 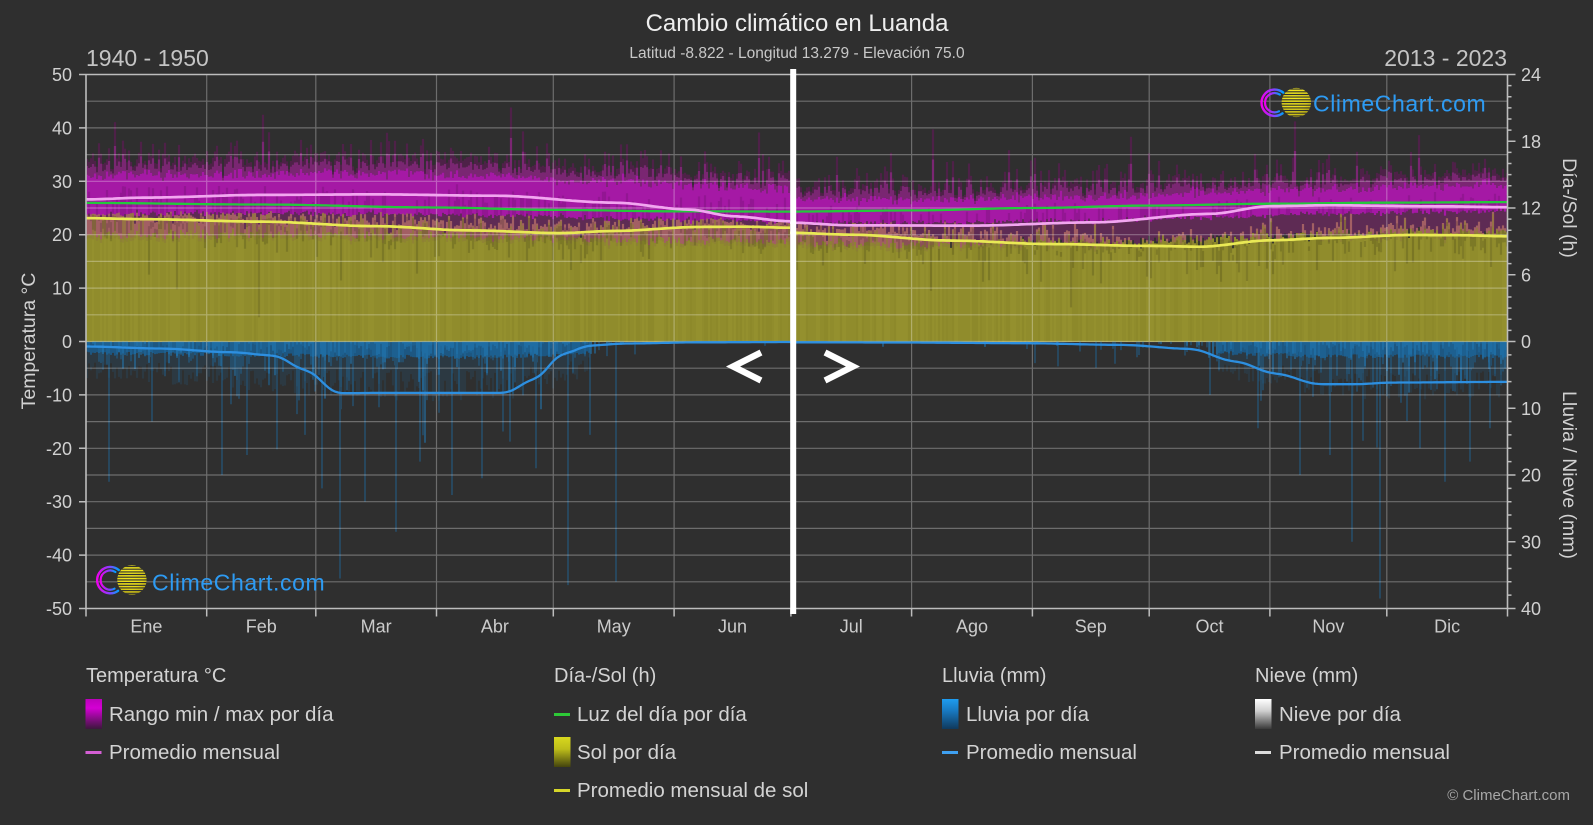 What do you see at coordinates (1328, 627) in the screenshot?
I see `svg-text: Nov` at bounding box center [1328, 627].